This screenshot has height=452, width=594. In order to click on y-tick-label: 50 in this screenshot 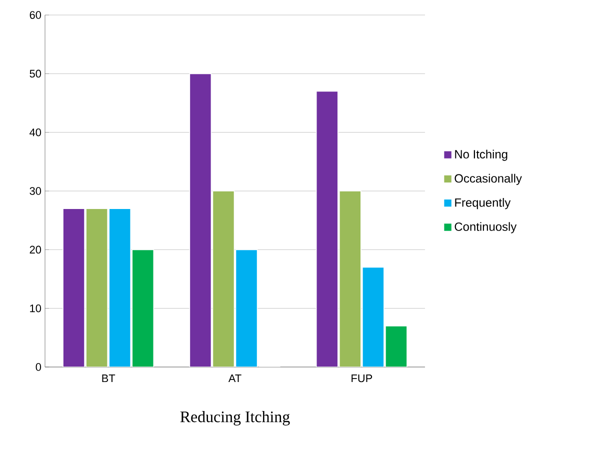, I will do `click(36, 74)`.